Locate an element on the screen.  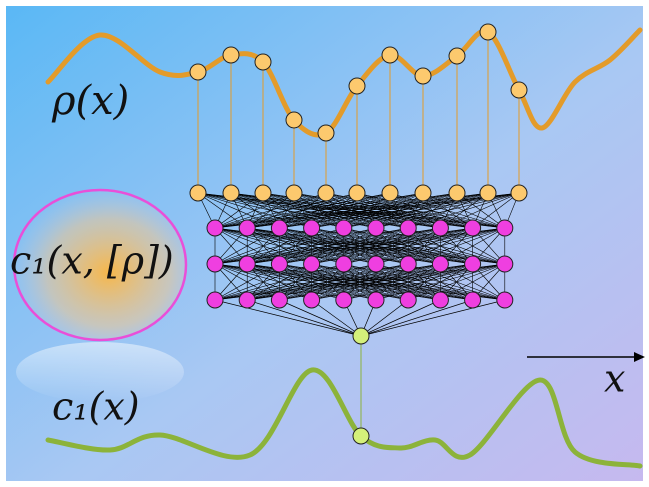
c1-label: c₁(x) is located at coordinates (96, 407).